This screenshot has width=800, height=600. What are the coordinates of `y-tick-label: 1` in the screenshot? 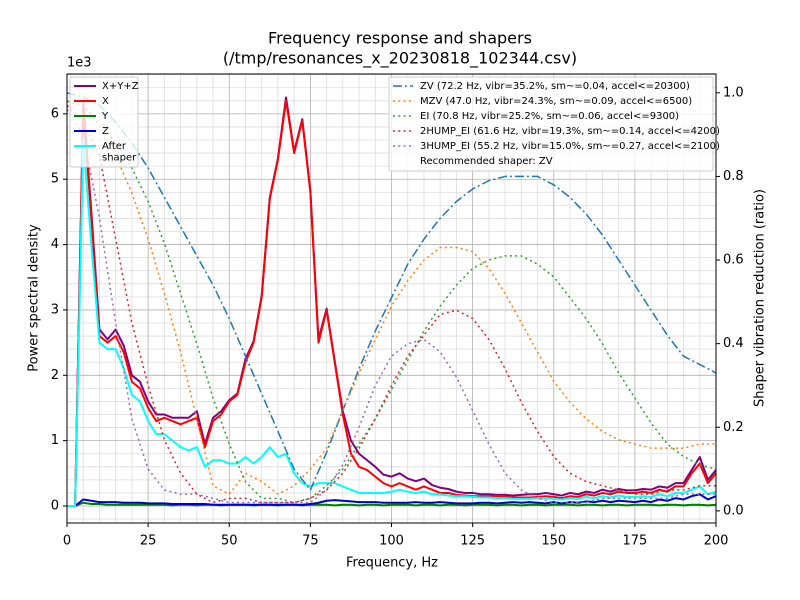 It's located at (55, 440).